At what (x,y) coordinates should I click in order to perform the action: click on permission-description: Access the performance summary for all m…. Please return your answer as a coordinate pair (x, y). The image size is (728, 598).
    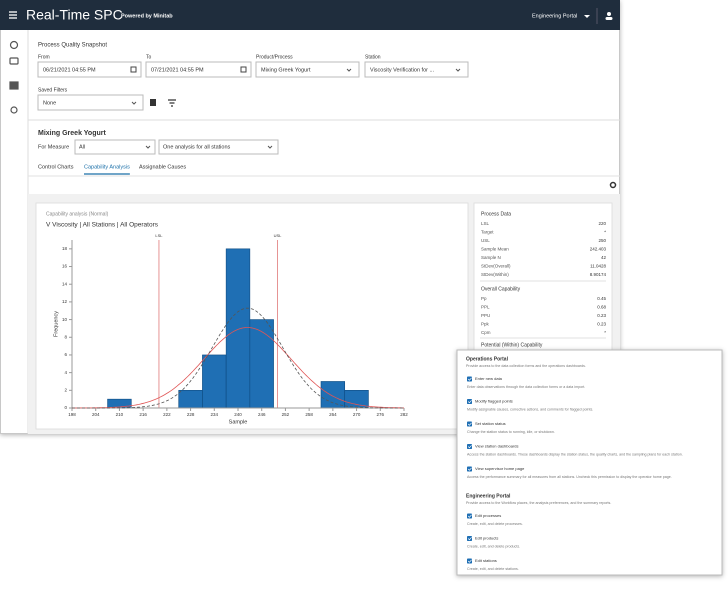
    Looking at the image, I should click on (569, 477).